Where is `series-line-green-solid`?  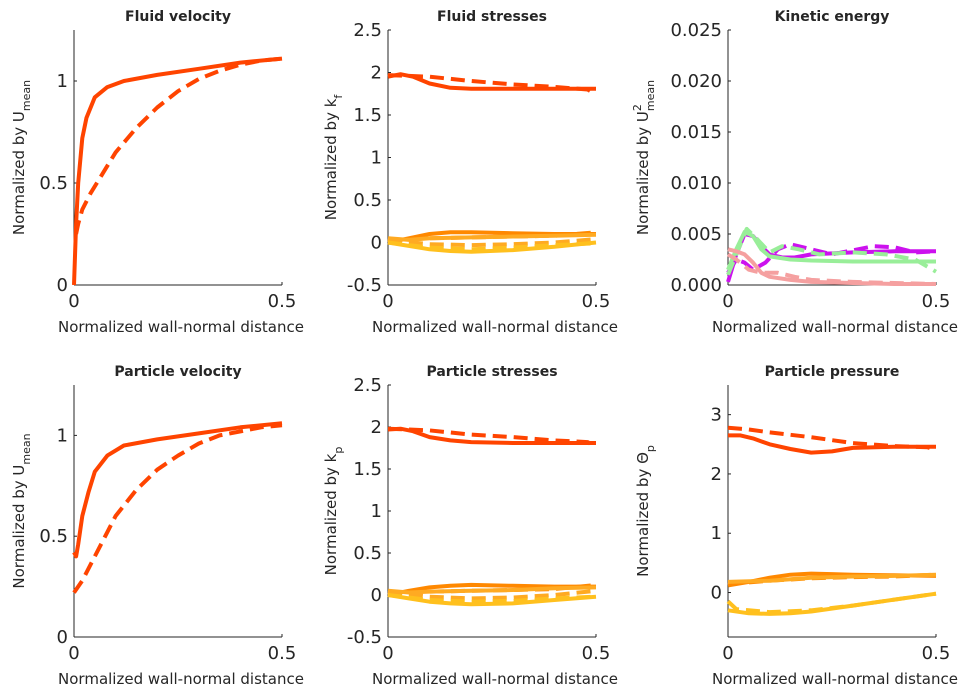 series-line-green-solid is located at coordinates (831, 250).